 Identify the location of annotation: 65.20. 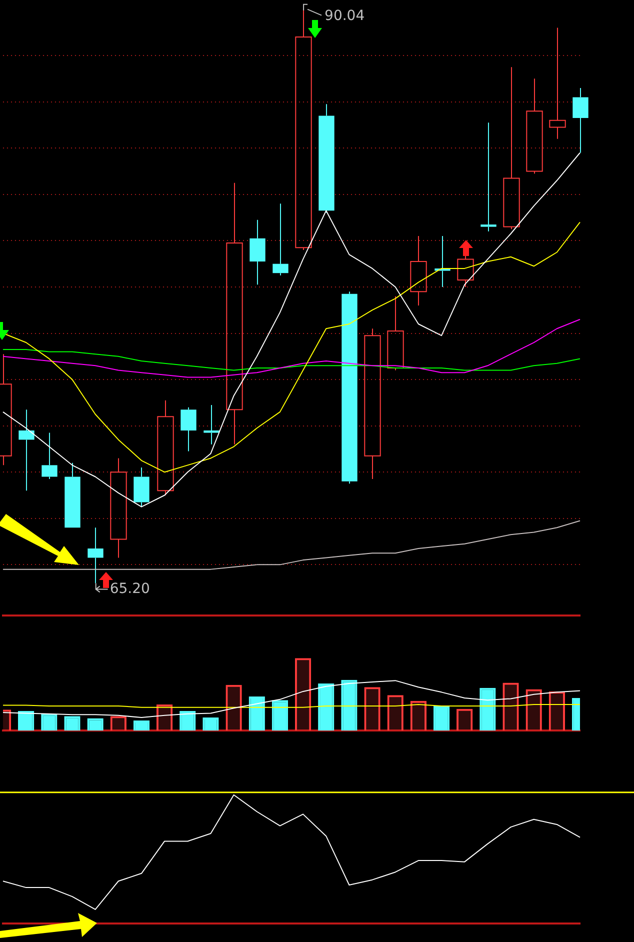
(130, 588).